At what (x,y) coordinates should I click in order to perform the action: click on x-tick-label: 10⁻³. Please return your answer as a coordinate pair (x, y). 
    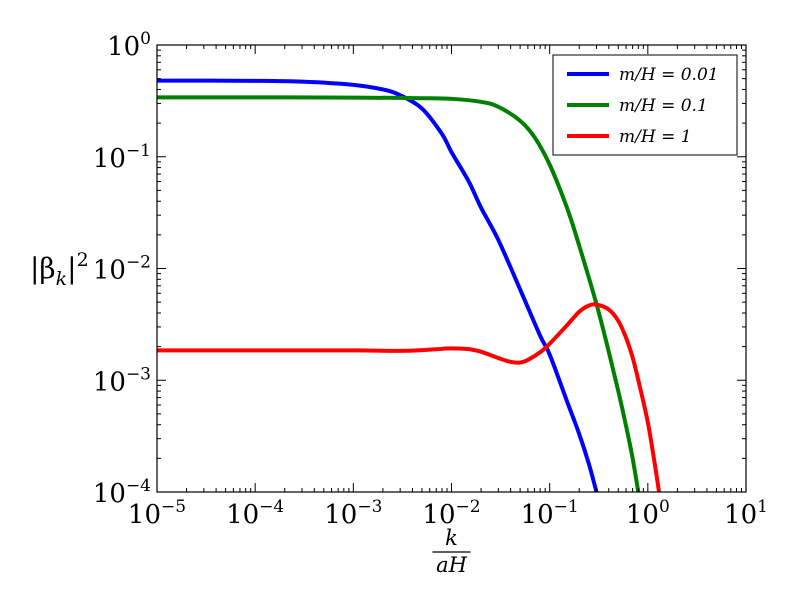
    Looking at the image, I should click on (353, 513).